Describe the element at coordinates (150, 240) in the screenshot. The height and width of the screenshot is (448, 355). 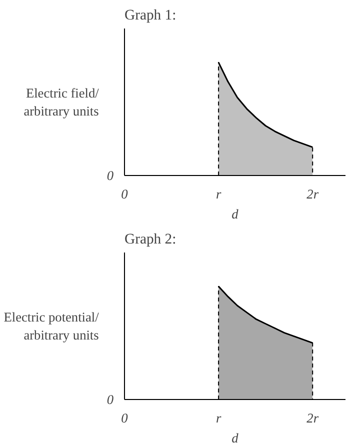
I see `chart-title: Graph 2:` at that location.